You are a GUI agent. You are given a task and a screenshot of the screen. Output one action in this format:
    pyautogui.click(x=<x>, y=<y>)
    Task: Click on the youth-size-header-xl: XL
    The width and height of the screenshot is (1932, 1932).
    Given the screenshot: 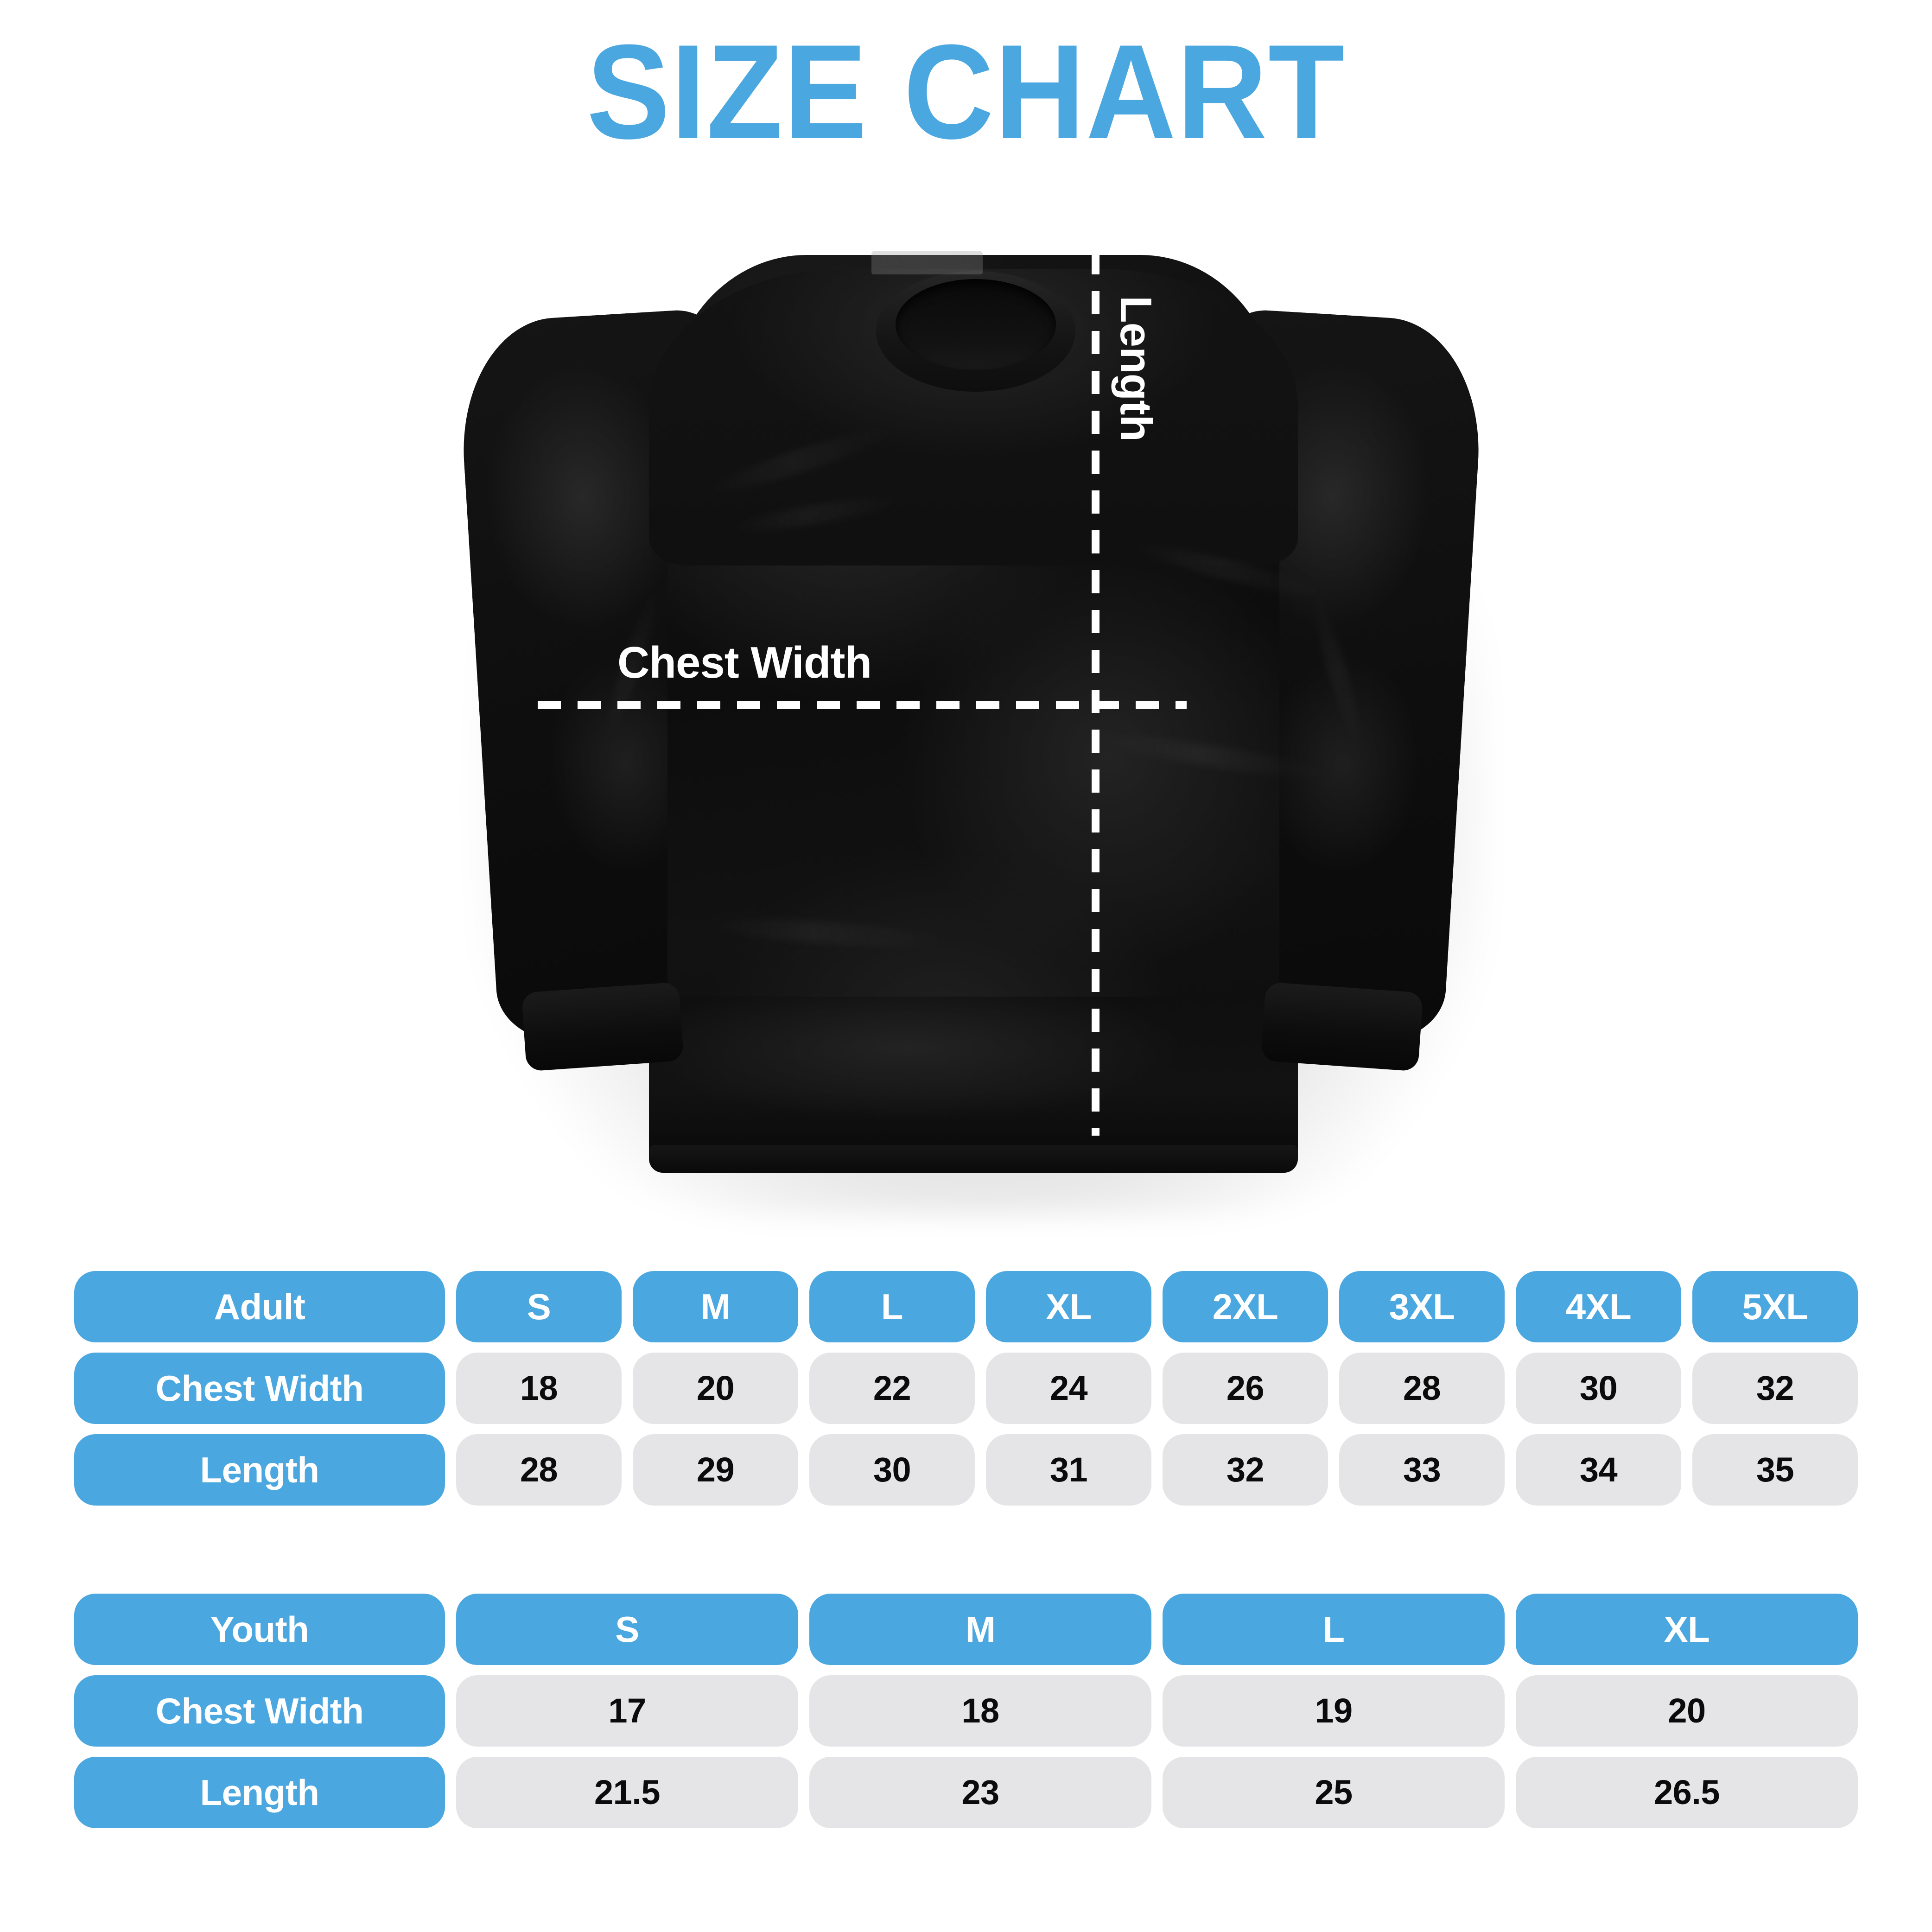 What is the action you would take?
    pyautogui.click(x=1687, y=1629)
    